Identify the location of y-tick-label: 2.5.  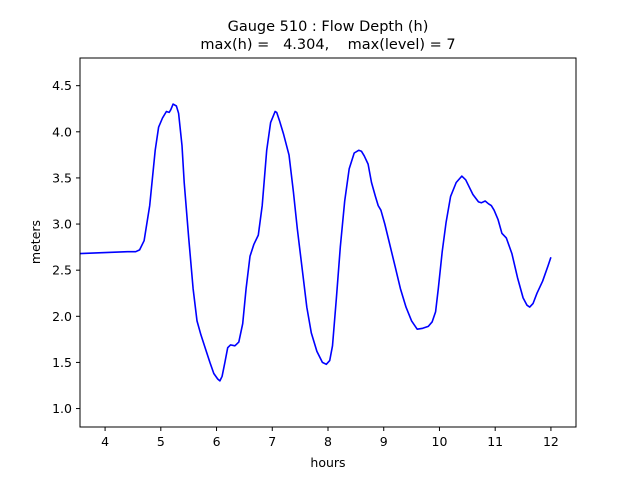
(62, 270).